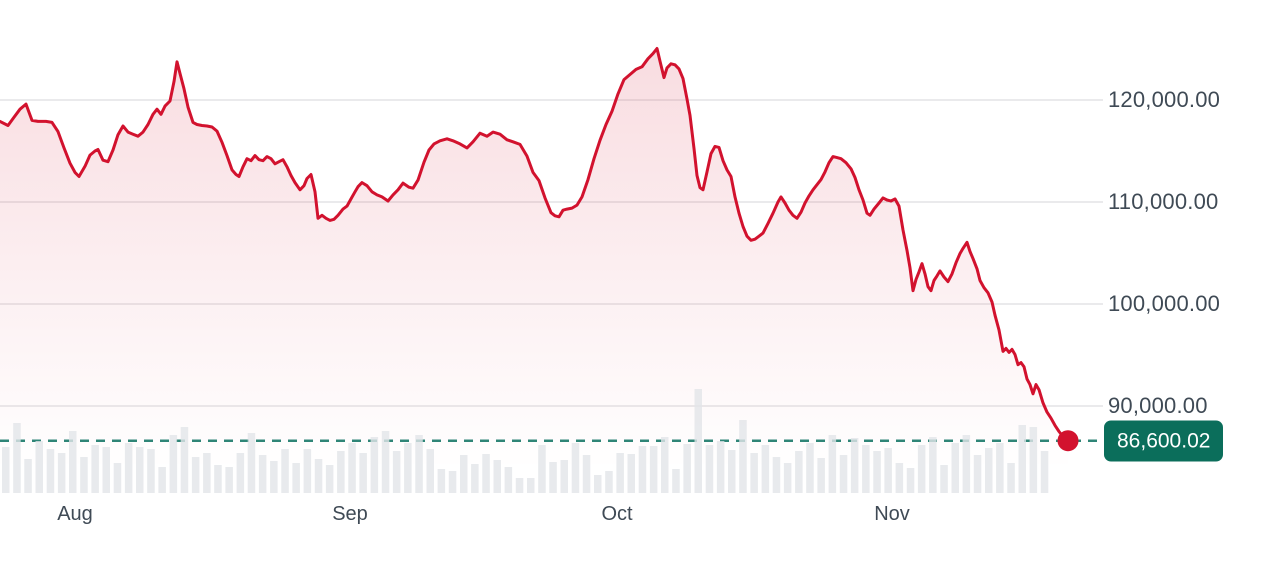 The image size is (1272, 566). What do you see at coordinates (1163, 201) in the screenshot?
I see `y-axis-tick-110000: 110,000.00` at bounding box center [1163, 201].